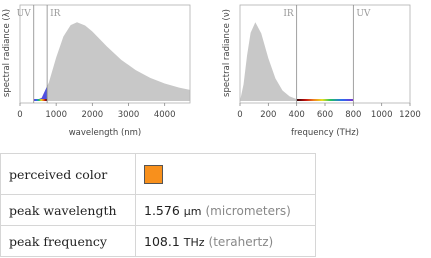  What do you see at coordinates (325, 115) in the screenshot?
I see `x-tick-label: 600` at bounding box center [325, 115].